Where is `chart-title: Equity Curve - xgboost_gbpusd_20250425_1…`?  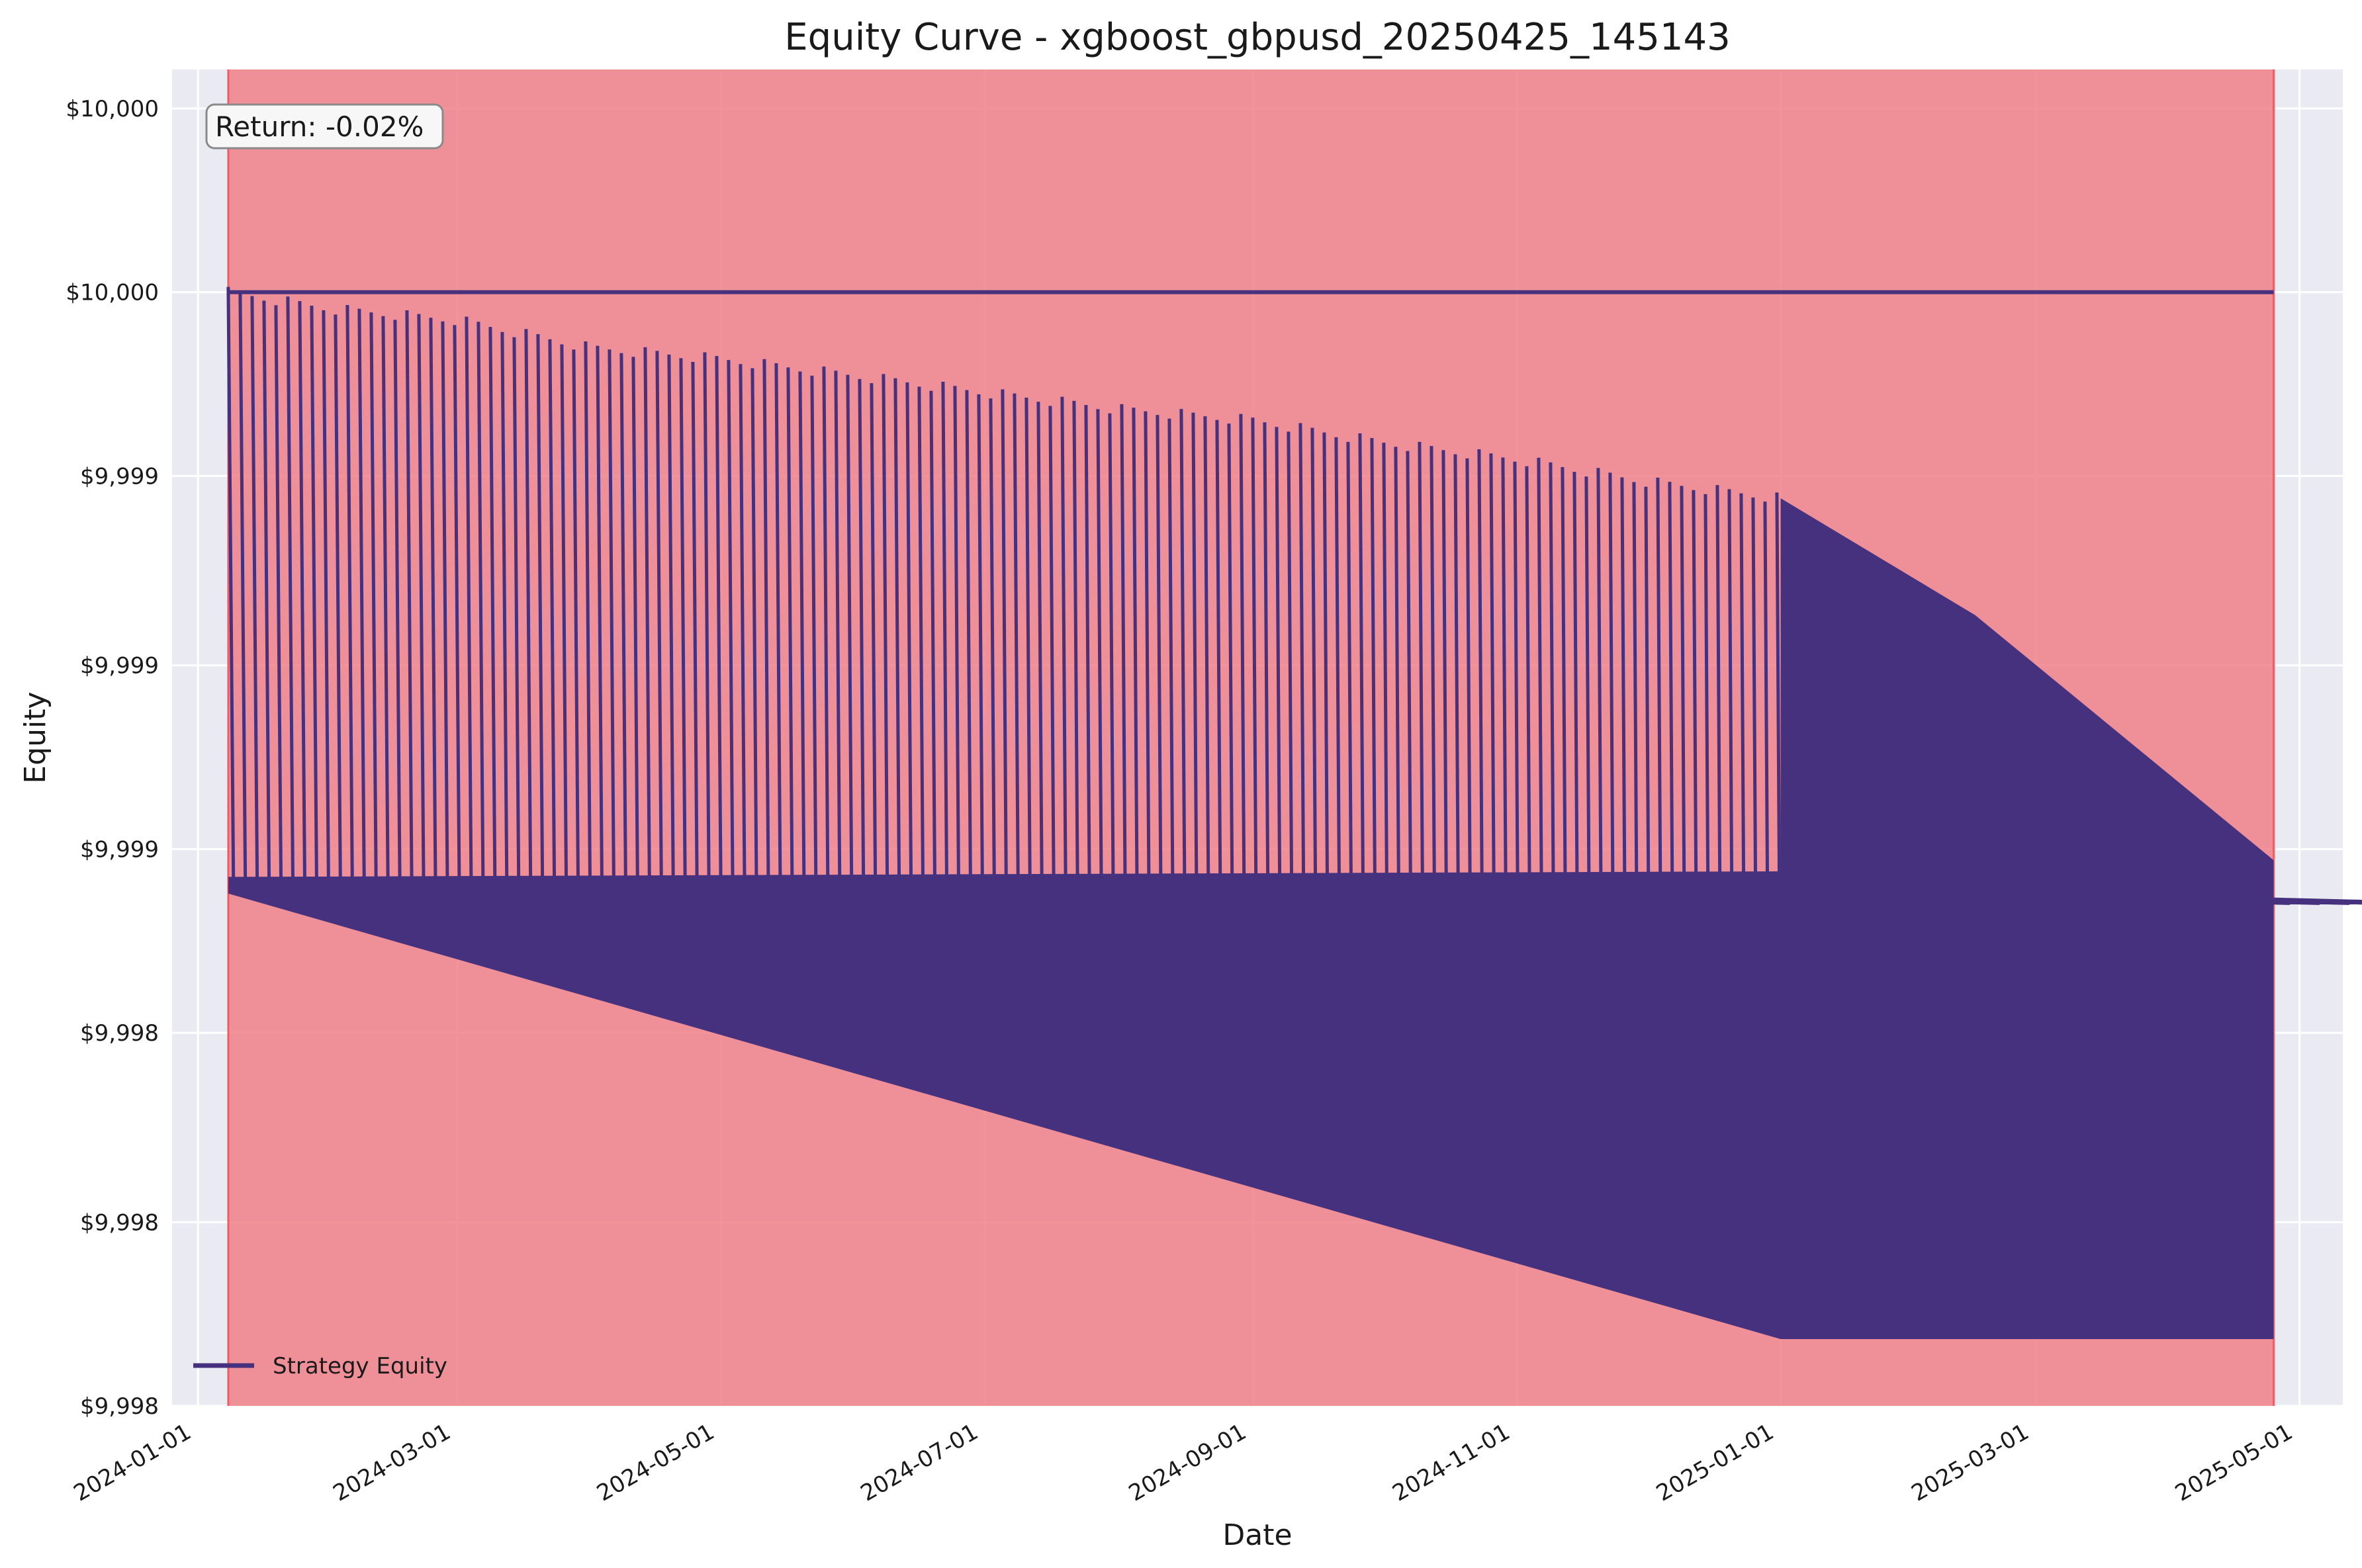
chart-title: Equity Curve - xgboost_gbpusd_20250425_1… is located at coordinates (1257, 38).